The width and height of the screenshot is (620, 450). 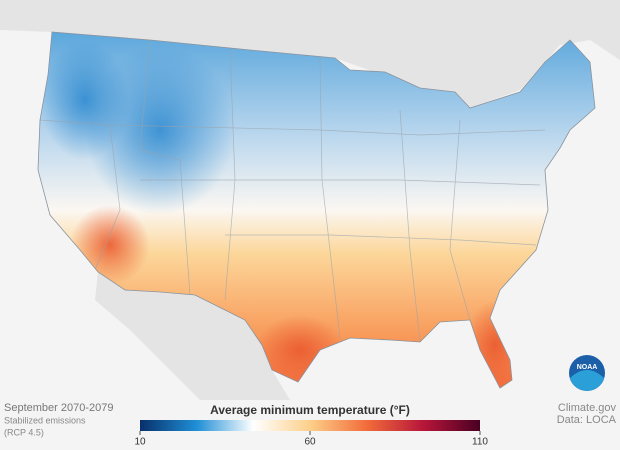 What do you see at coordinates (587, 420) in the screenshot?
I see `credit: Data: LOCA` at bounding box center [587, 420].